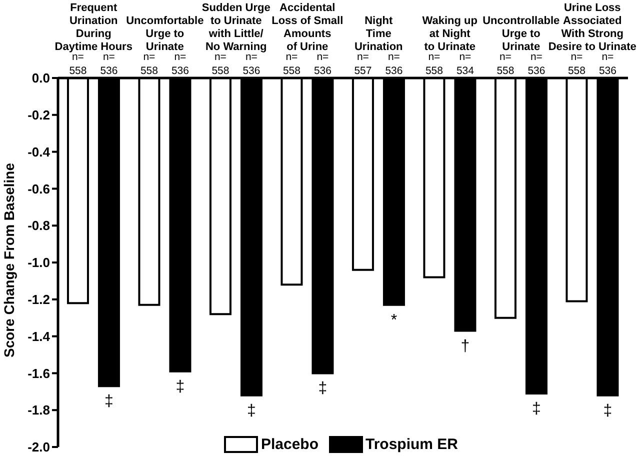 The width and height of the screenshot is (642, 471). Describe the element at coordinates (450, 34) in the screenshot. I see `x-tick-label: Waking up at Night to Urinate` at that location.